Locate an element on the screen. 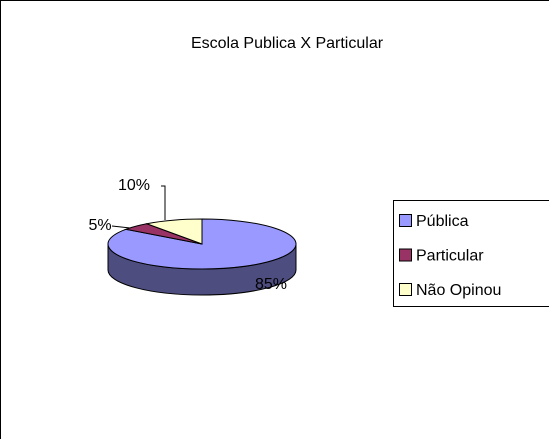 This screenshot has width=549, height=439. legend-label: Particular is located at coordinates (450, 256).